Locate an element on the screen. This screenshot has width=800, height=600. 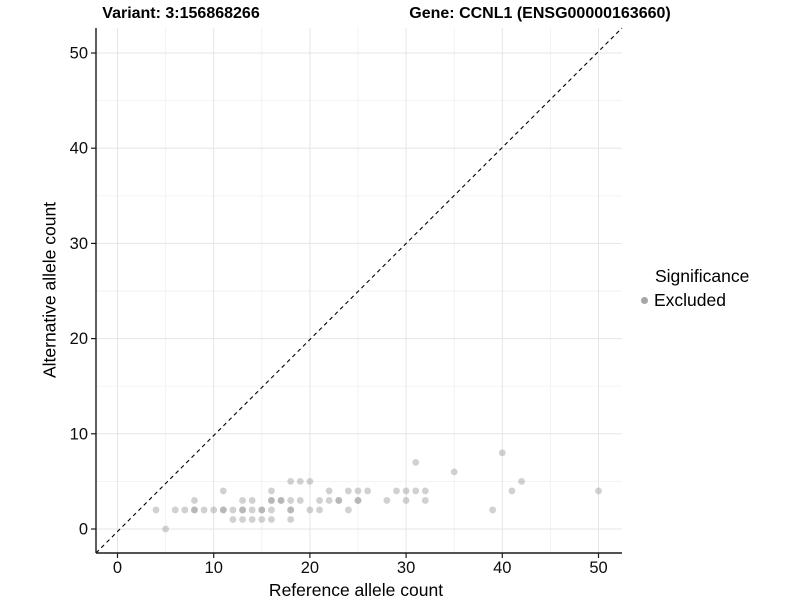
x-tick-label: 10 is located at coordinates (214, 568).